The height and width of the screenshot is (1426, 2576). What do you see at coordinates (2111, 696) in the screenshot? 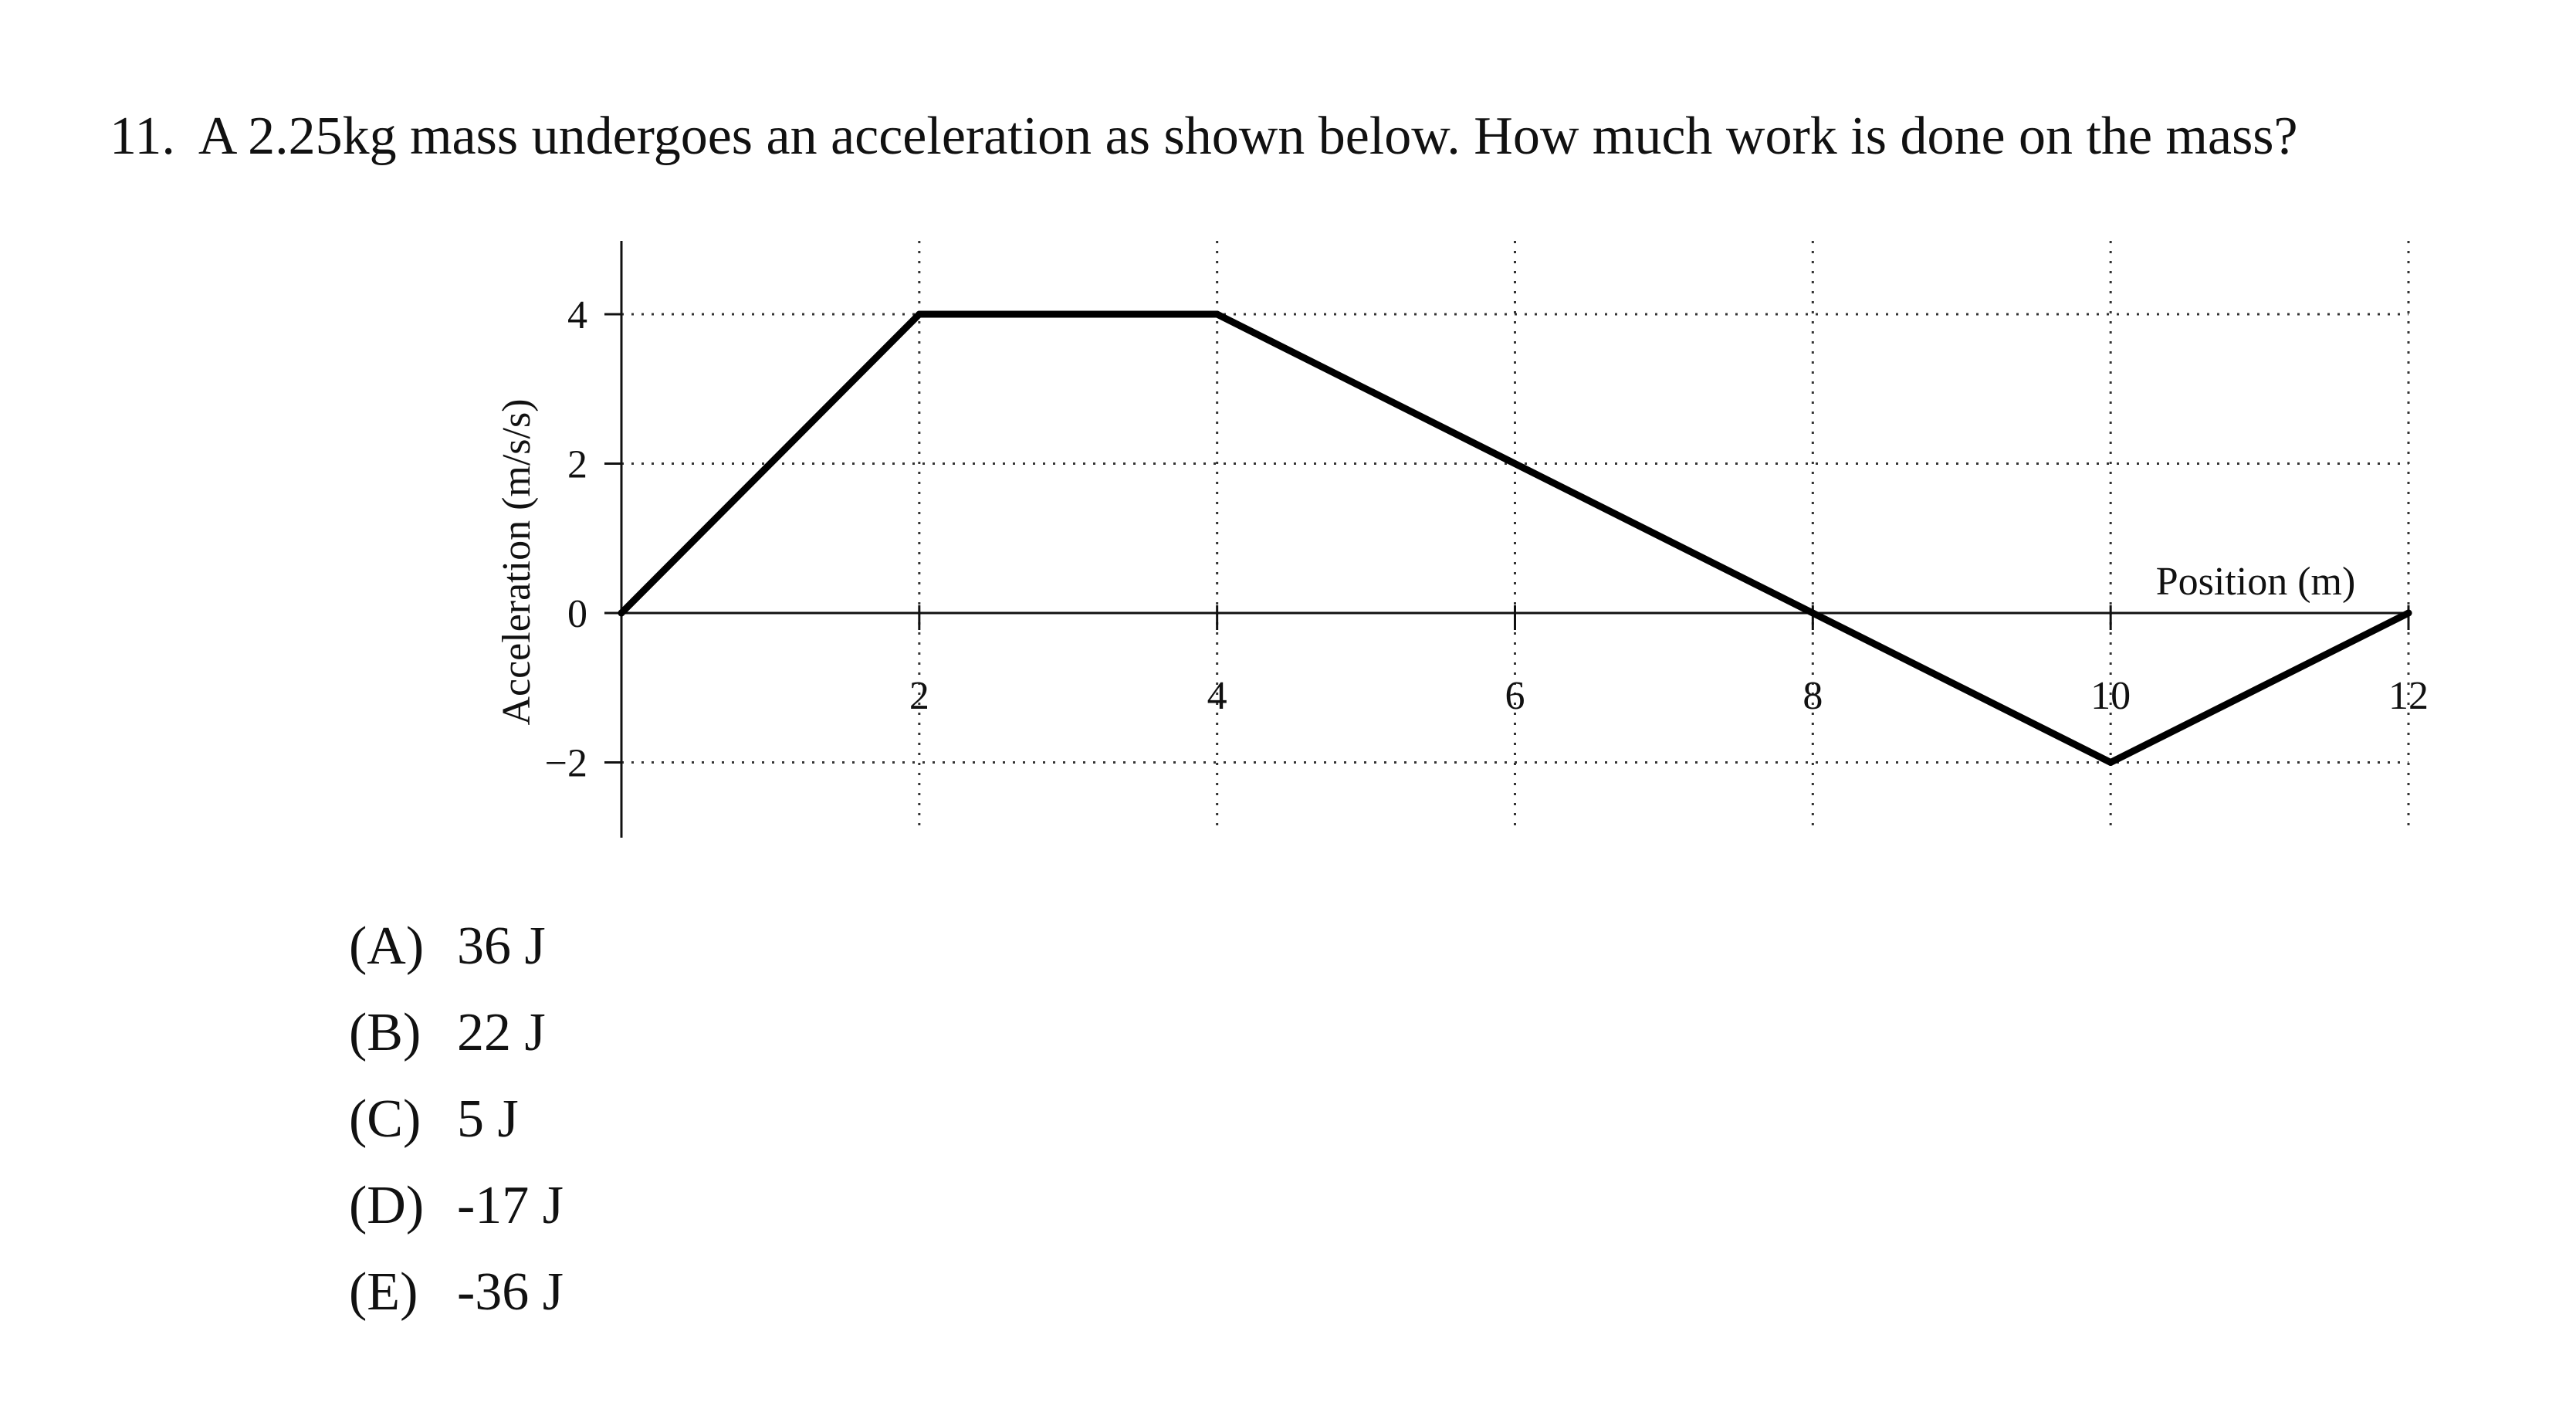
I see `x-tick-label: 10` at bounding box center [2111, 696].